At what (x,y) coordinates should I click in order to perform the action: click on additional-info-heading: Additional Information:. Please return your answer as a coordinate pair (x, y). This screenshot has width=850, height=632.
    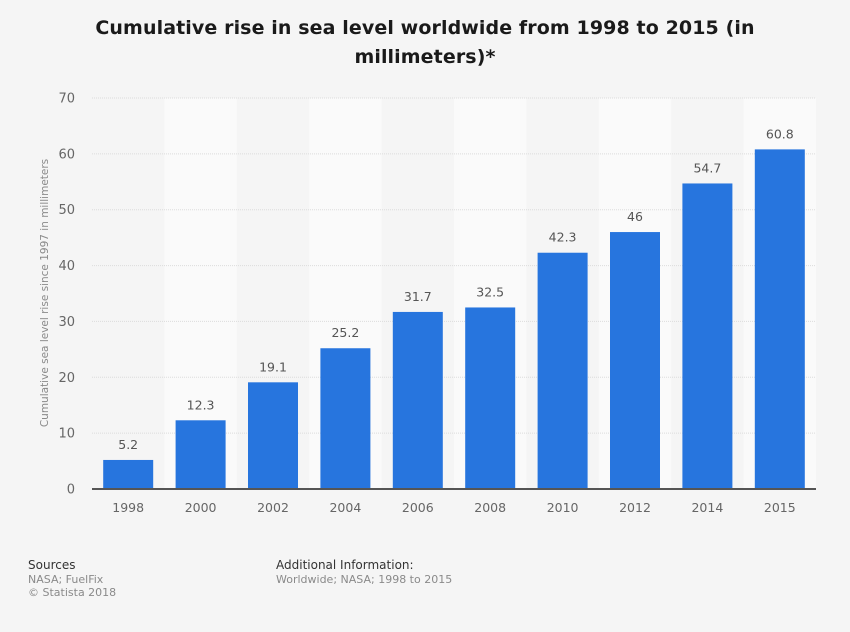
    Looking at the image, I should click on (345, 565).